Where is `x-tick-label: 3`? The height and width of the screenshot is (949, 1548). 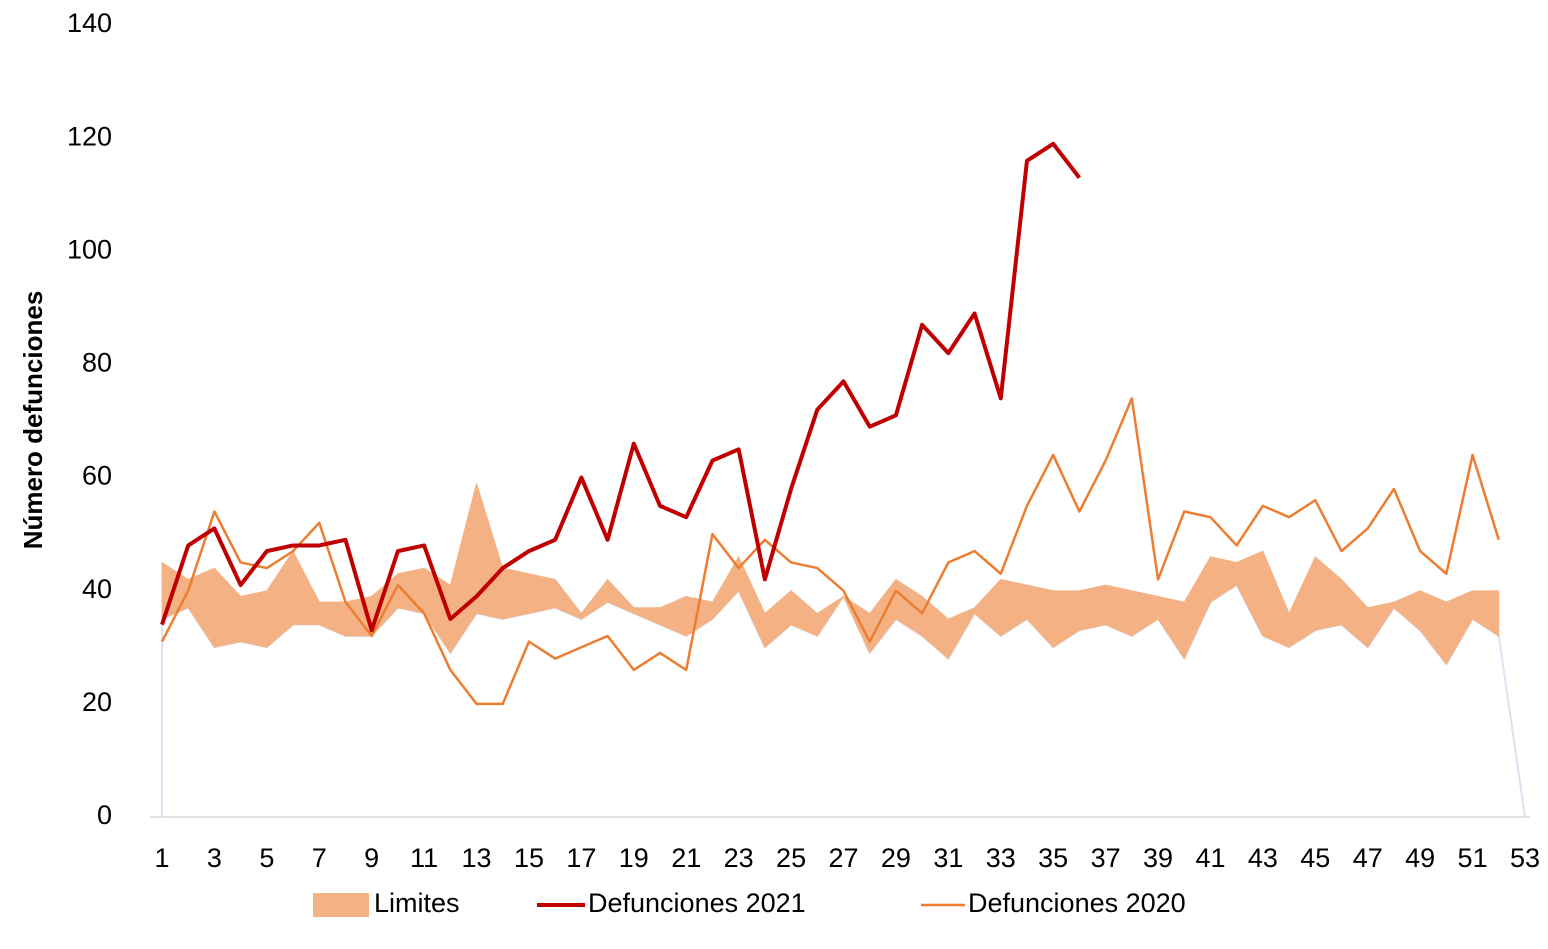 x-tick-label: 3 is located at coordinates (214, 858).